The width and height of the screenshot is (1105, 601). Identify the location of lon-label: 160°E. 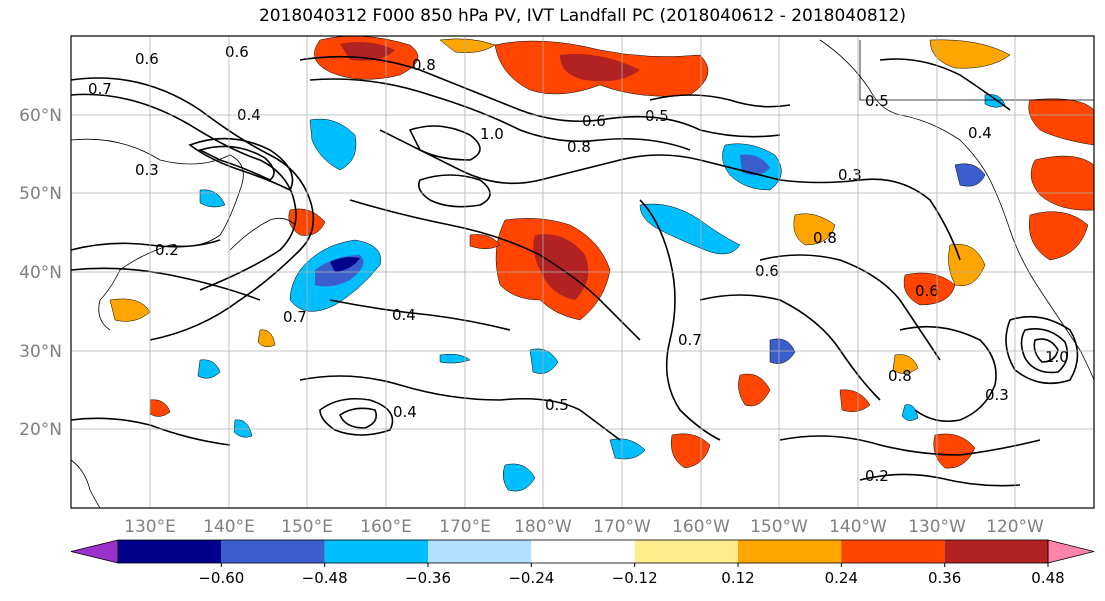
(386, 527).